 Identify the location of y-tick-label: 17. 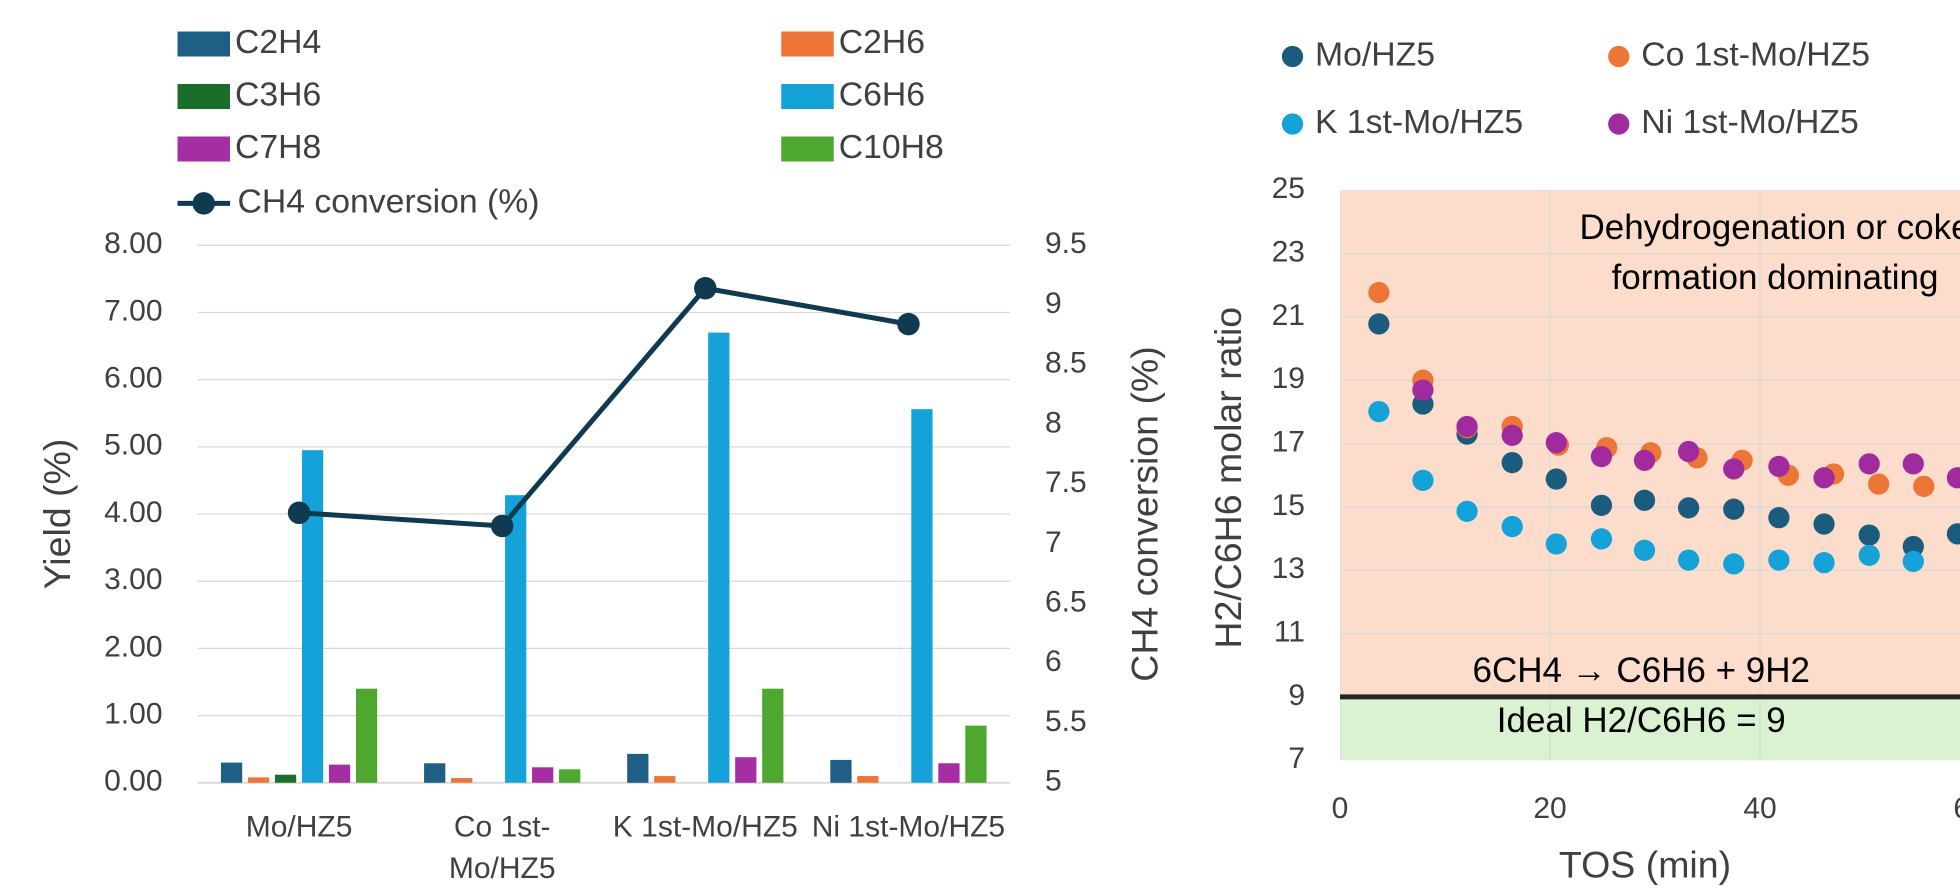
(1288, 442).